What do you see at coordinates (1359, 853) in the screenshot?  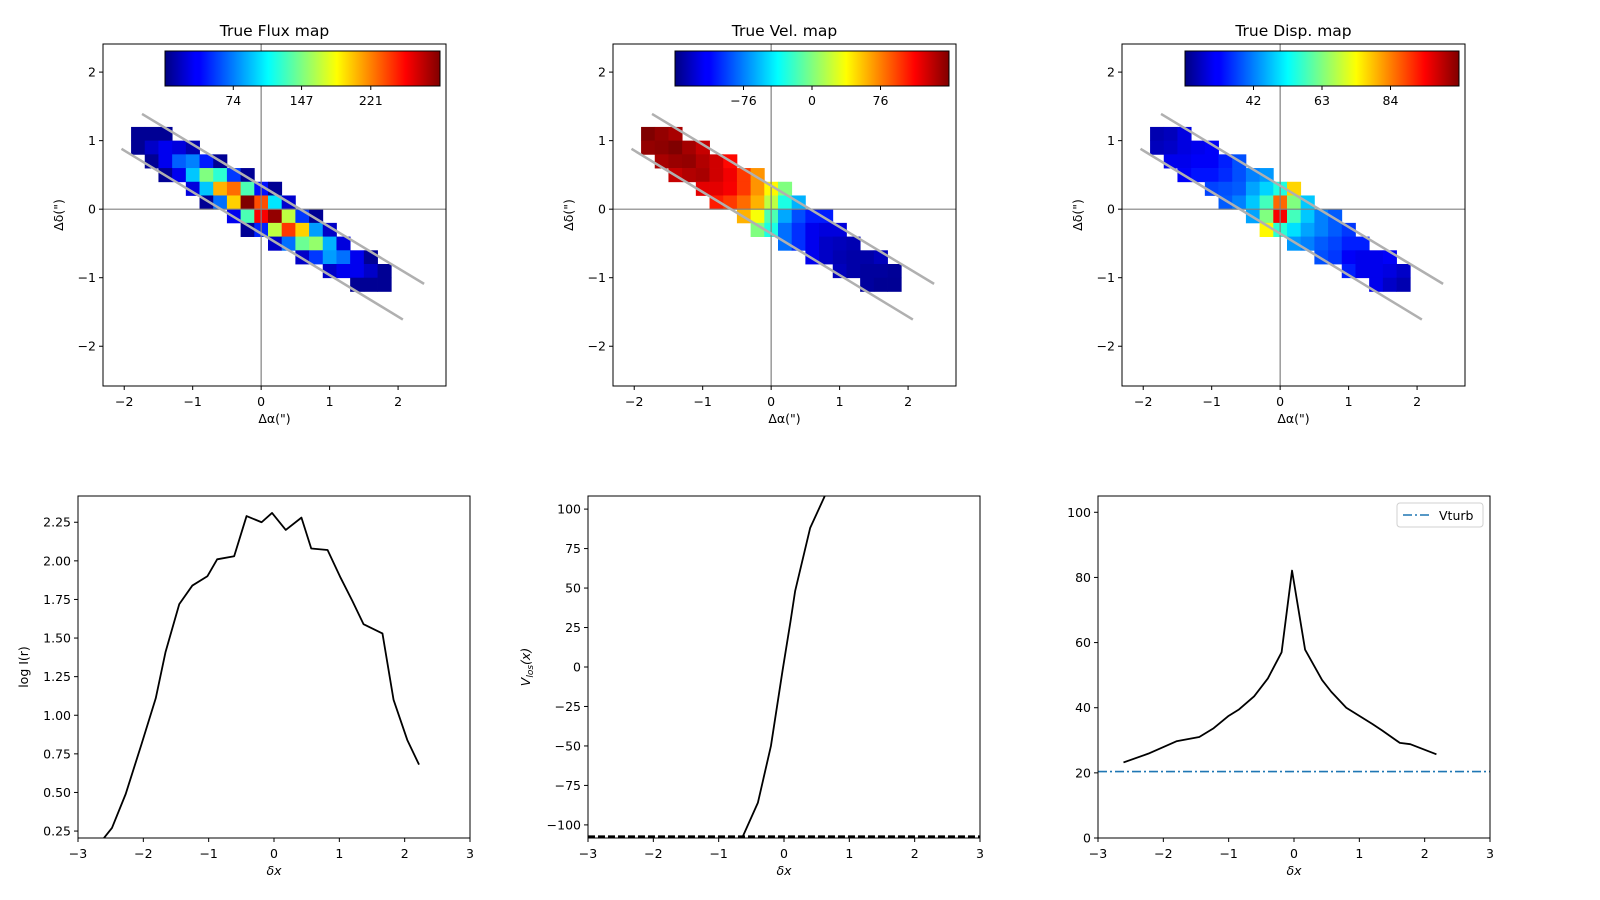 I see `x-tick-label: 1` at bounding box center [1359, 853].